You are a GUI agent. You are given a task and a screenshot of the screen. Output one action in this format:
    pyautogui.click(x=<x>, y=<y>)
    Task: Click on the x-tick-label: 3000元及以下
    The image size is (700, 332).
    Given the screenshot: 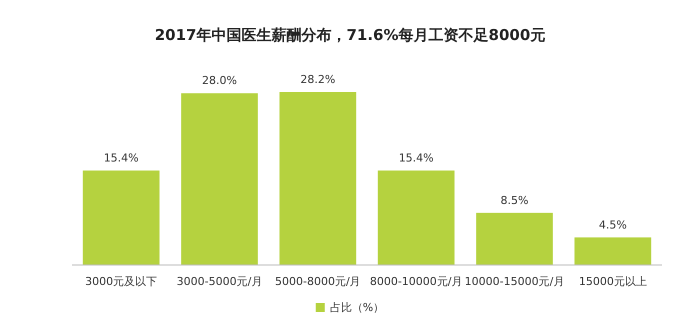 What is the action you would take?
    pyautogui.click(x=121, y=281)
    